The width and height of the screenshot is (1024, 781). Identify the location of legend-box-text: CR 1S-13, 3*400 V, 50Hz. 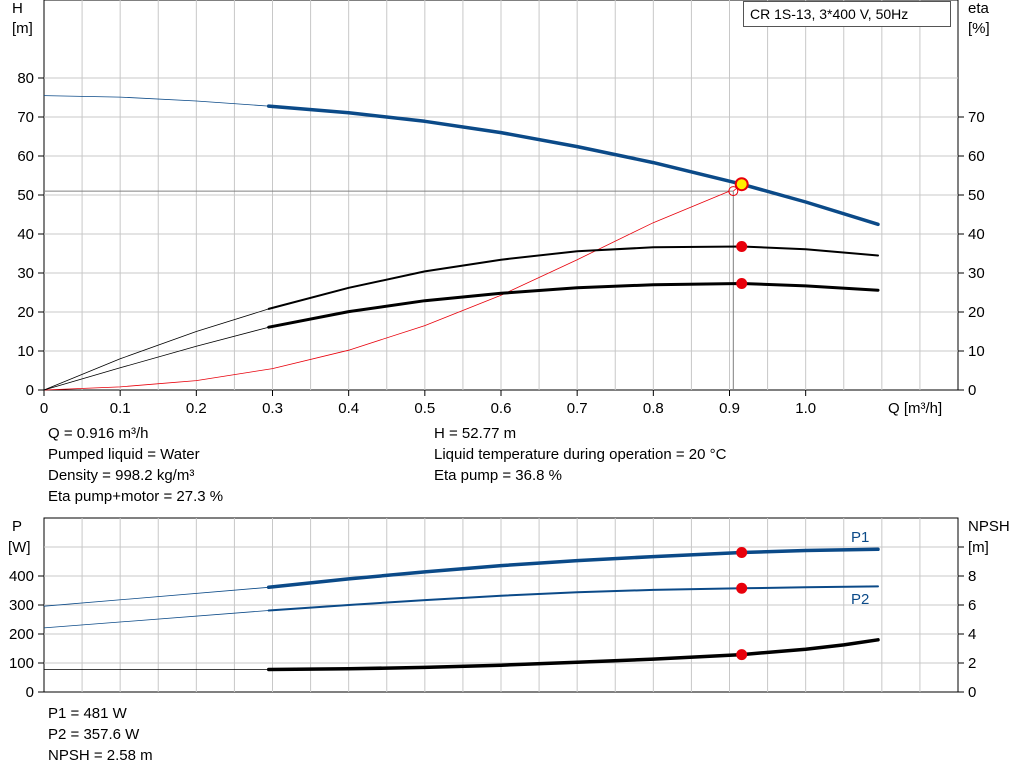
(829, 14).